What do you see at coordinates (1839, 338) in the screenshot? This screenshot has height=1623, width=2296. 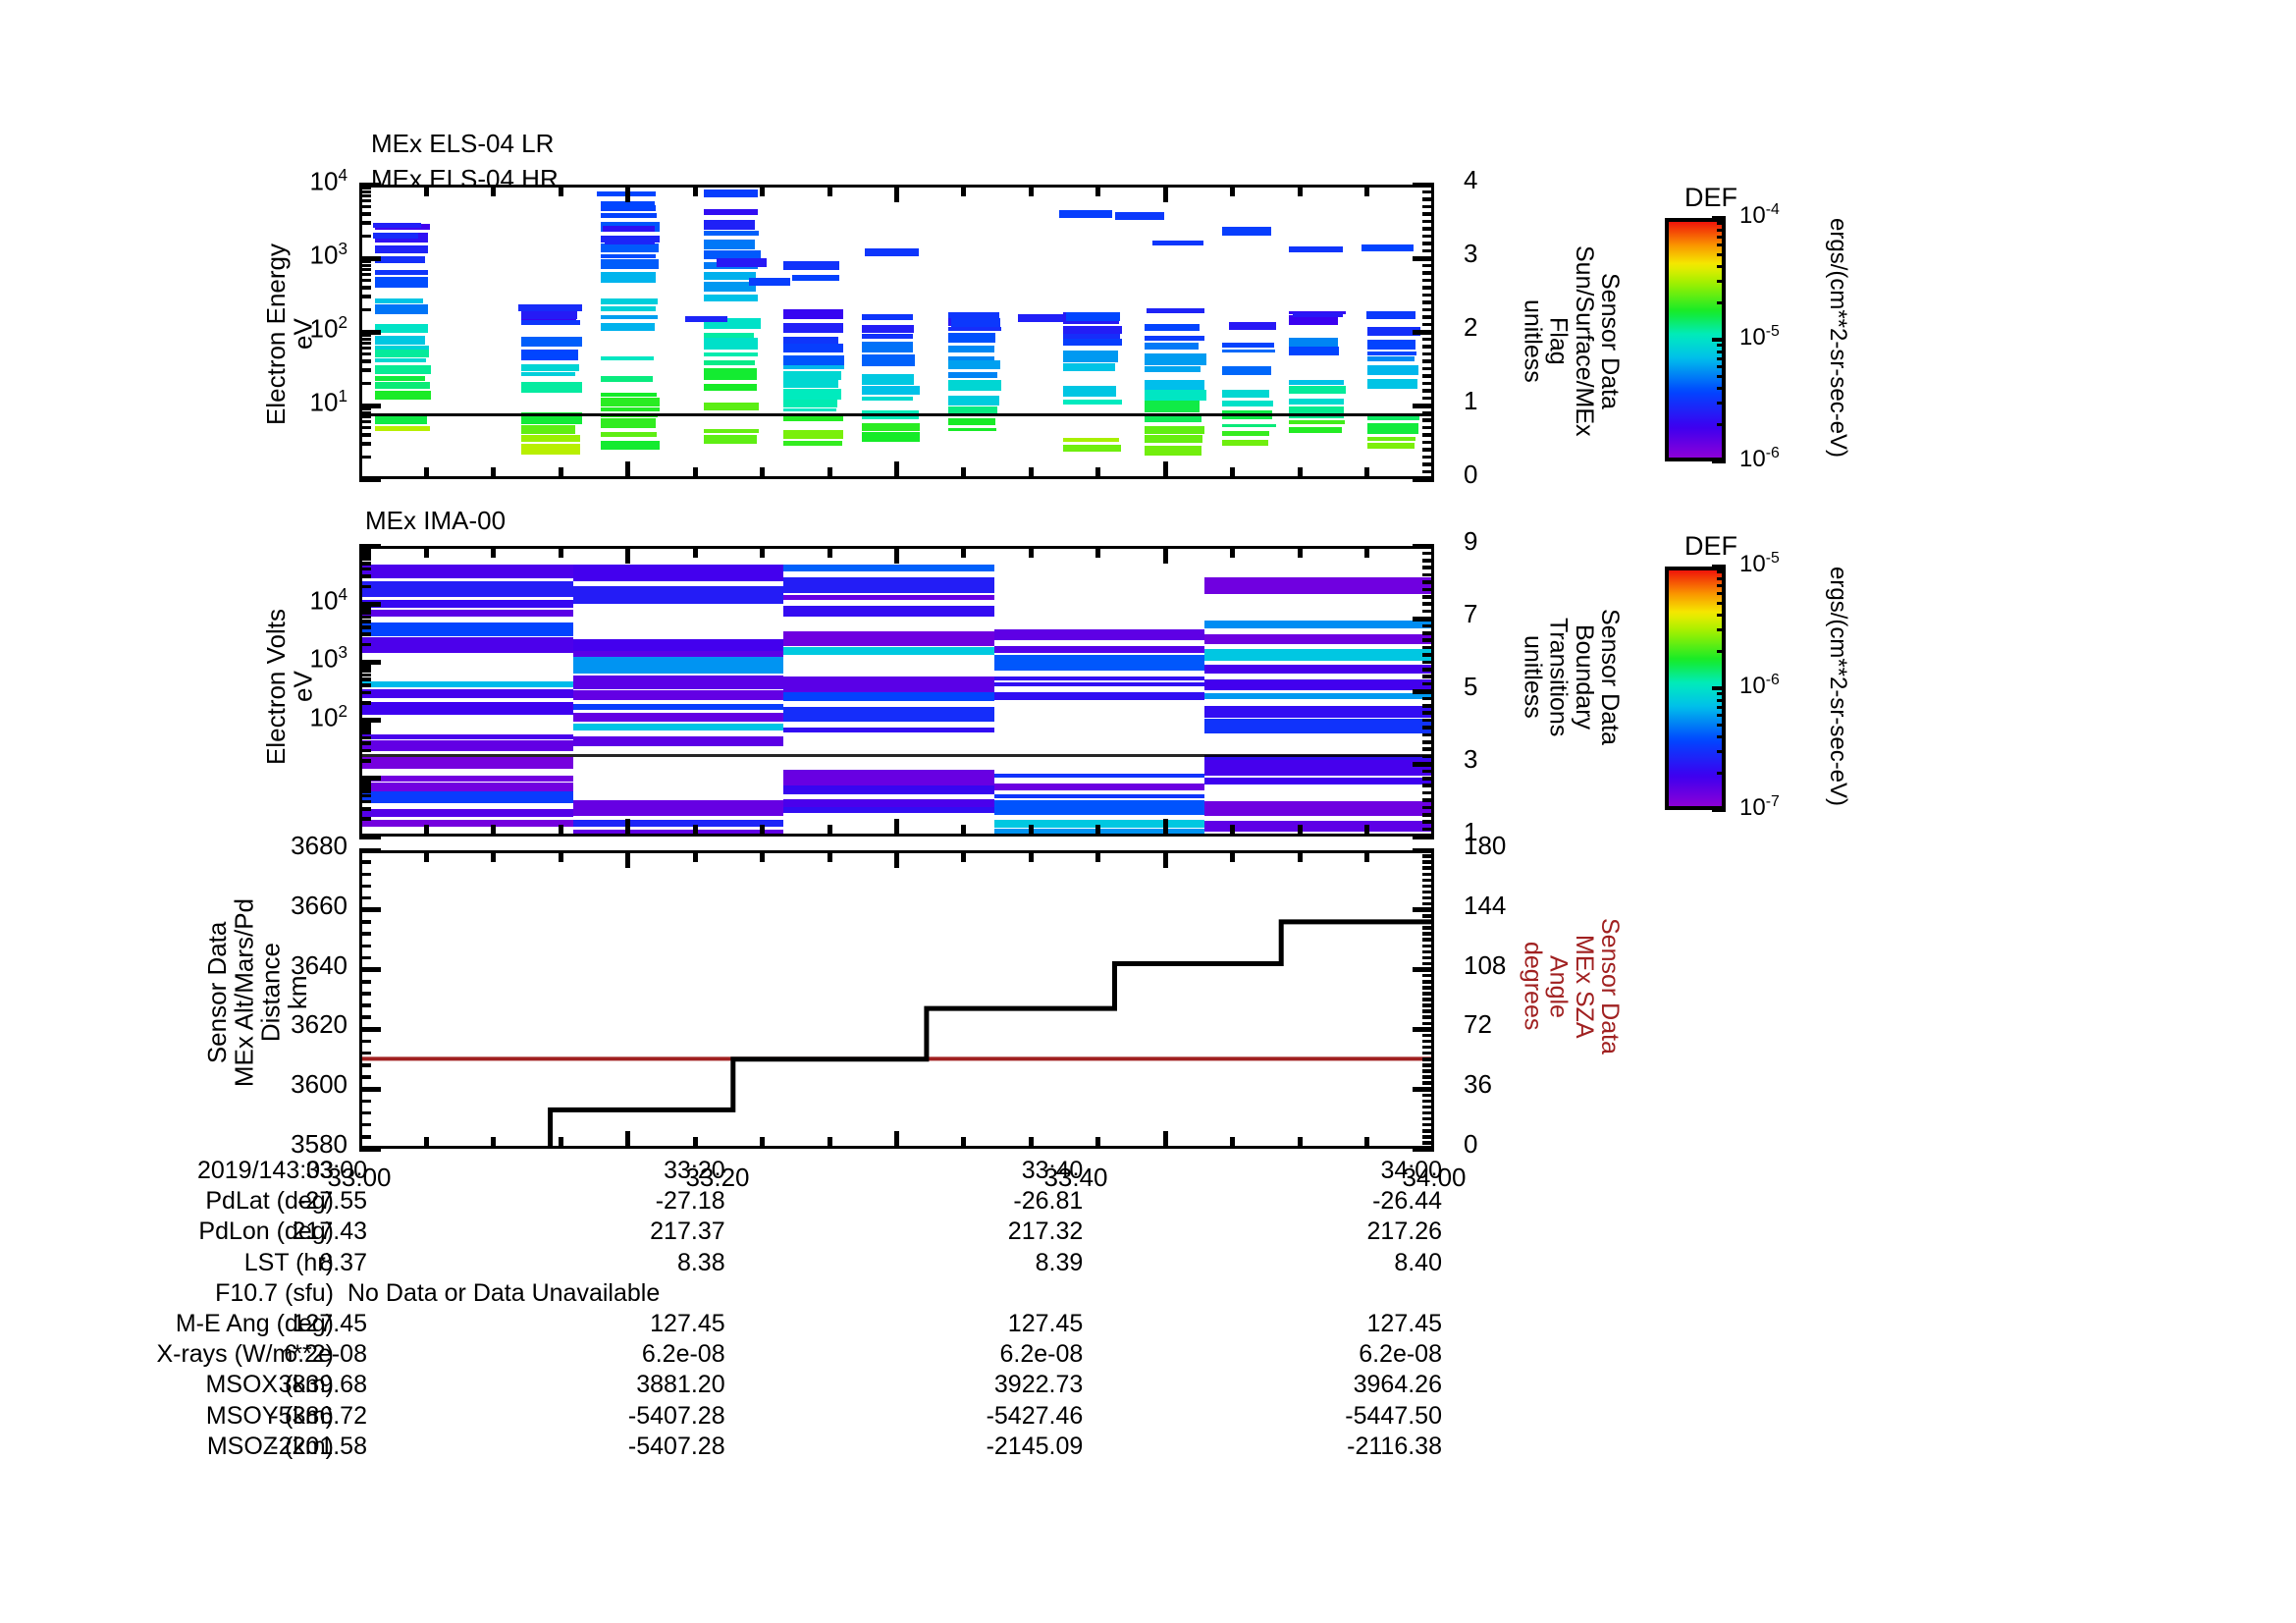 I see `colorbar-1-unit: ergs/(cm**2-sr-sec-eV)` at bounding box center [1839, 338].